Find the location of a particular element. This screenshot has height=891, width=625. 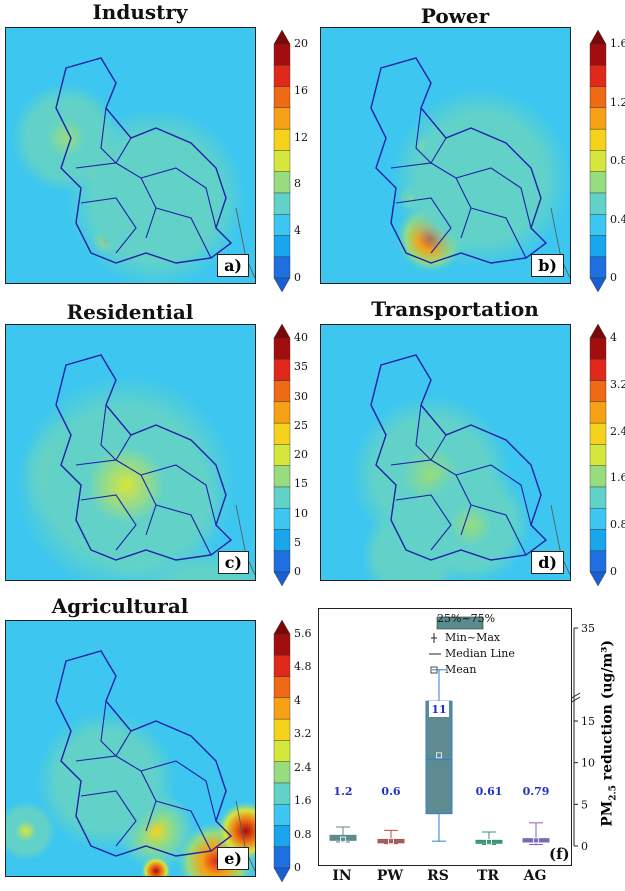

colorbar-tick-label: 30 is located at coordinates (301, 396).